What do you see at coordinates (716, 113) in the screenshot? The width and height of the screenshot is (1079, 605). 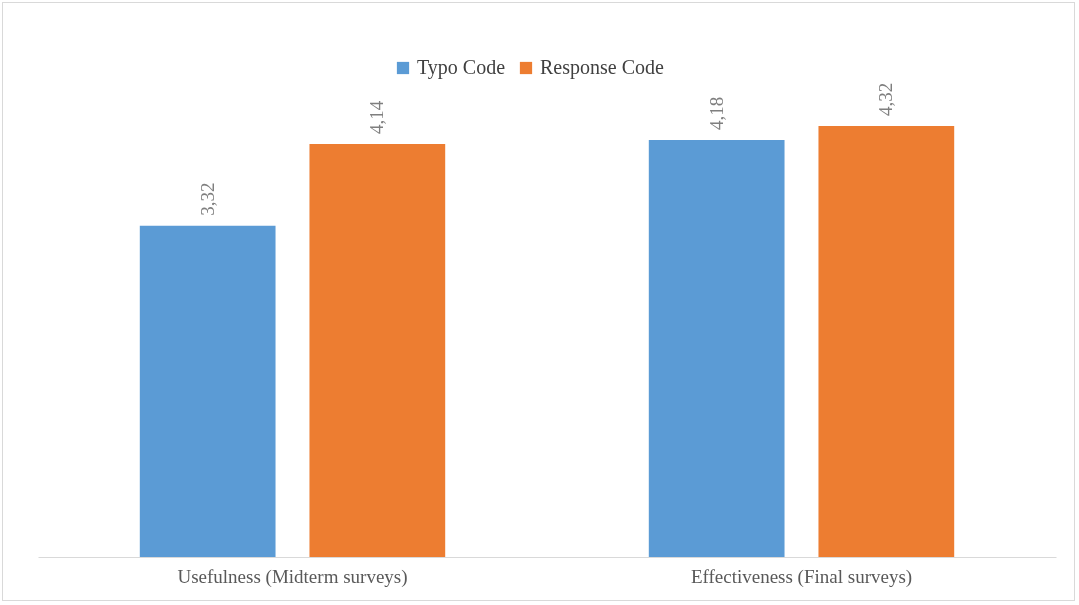 I see `data-label: 4,18` at bounding box center [716, 113].